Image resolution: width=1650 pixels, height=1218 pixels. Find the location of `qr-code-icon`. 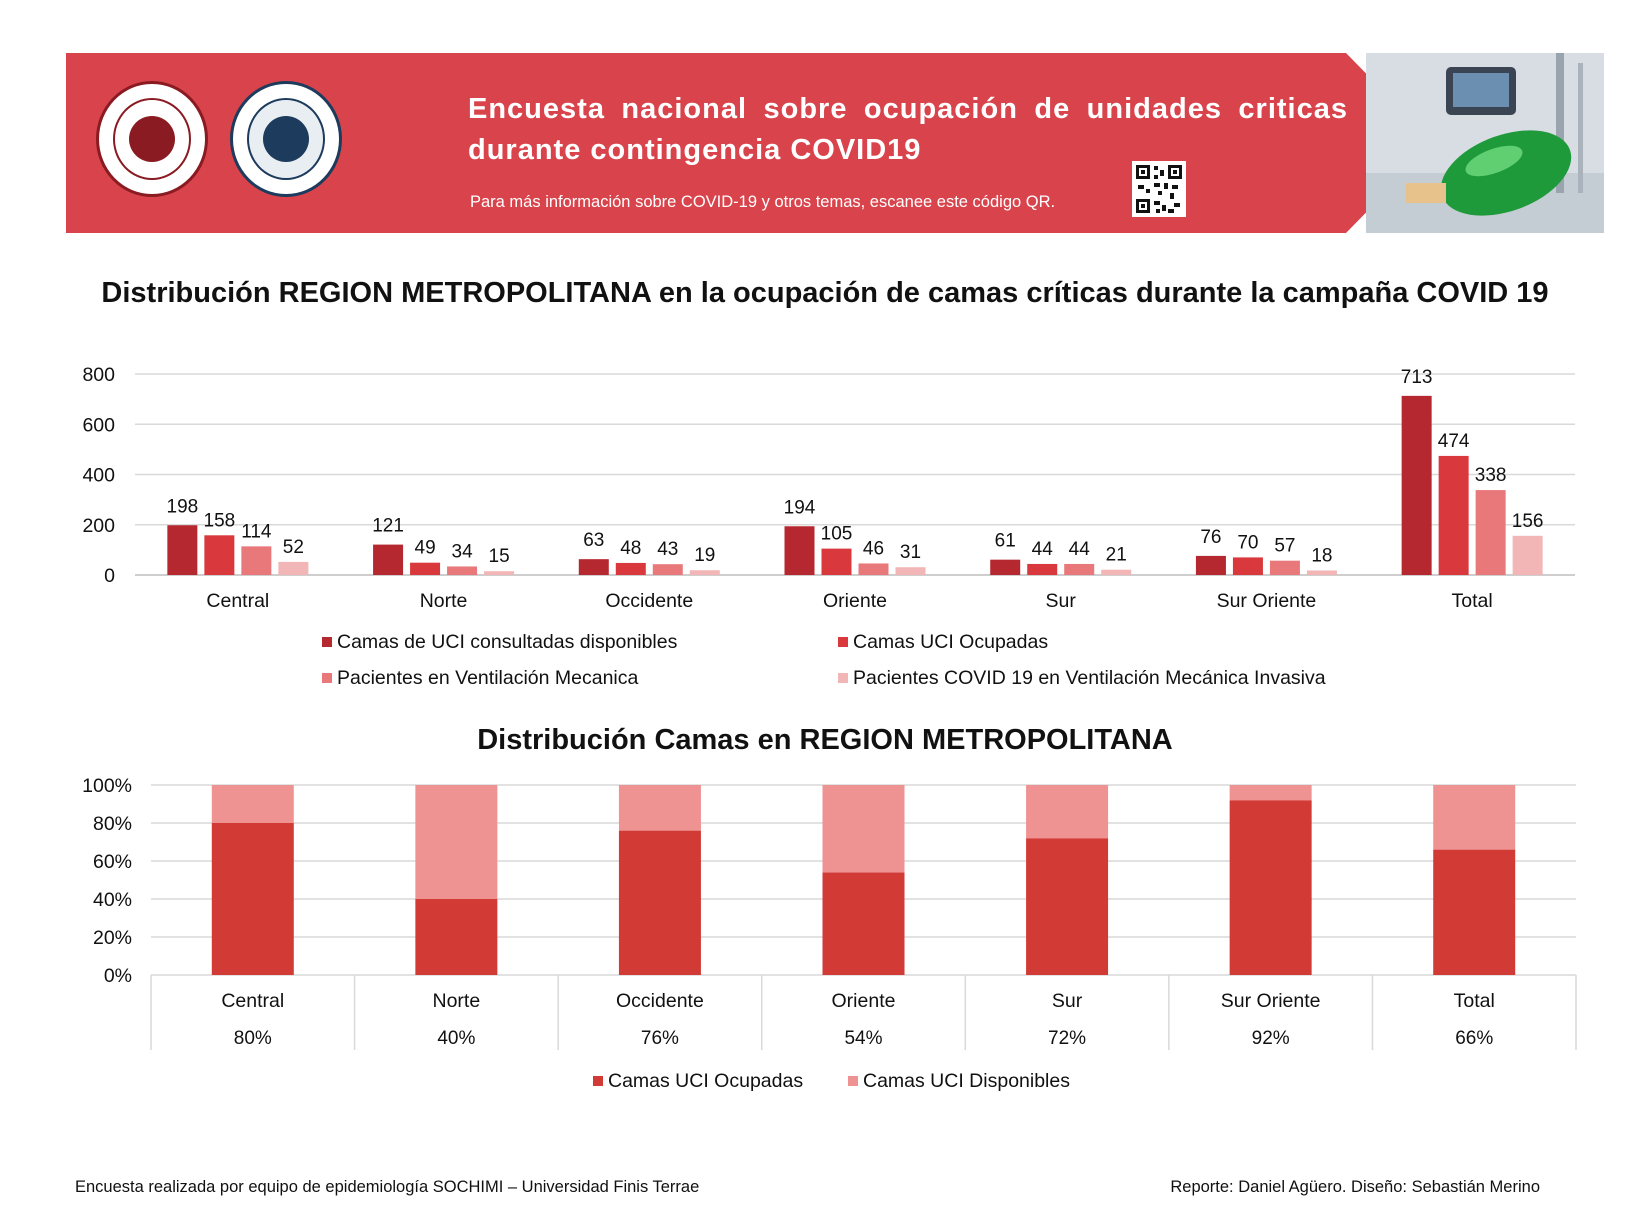

qr-code-icon is located at coordinates (1159, 189).